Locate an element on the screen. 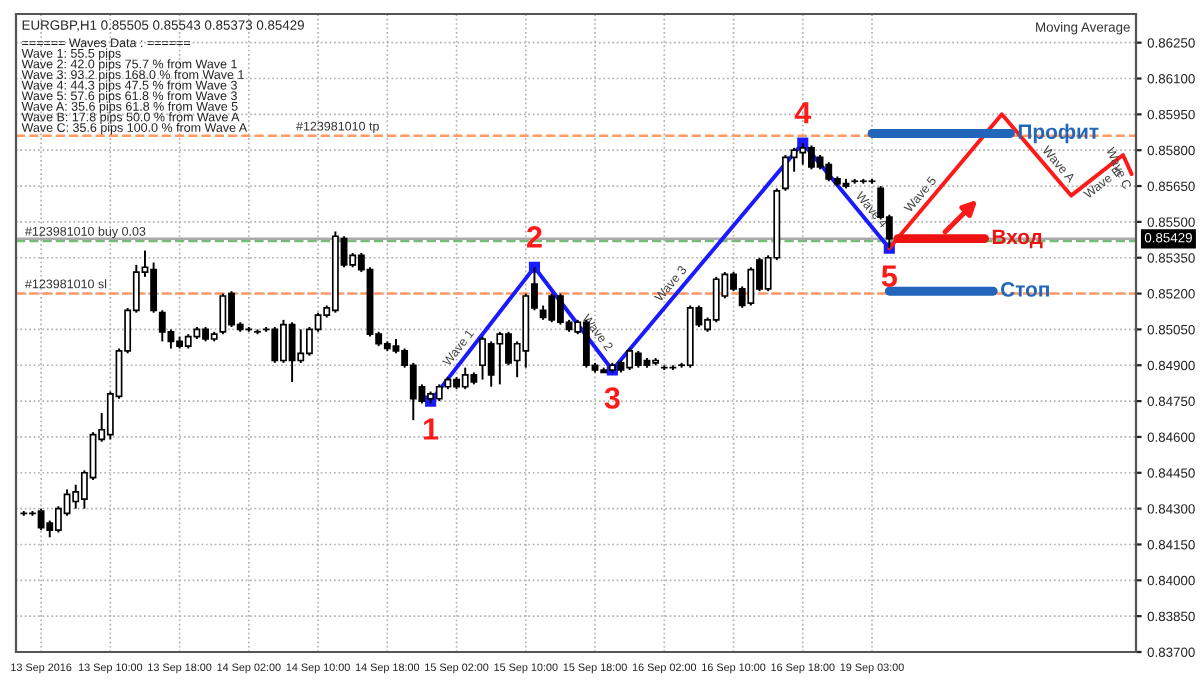  annotation: 5 is located at coordinates (889, 276).